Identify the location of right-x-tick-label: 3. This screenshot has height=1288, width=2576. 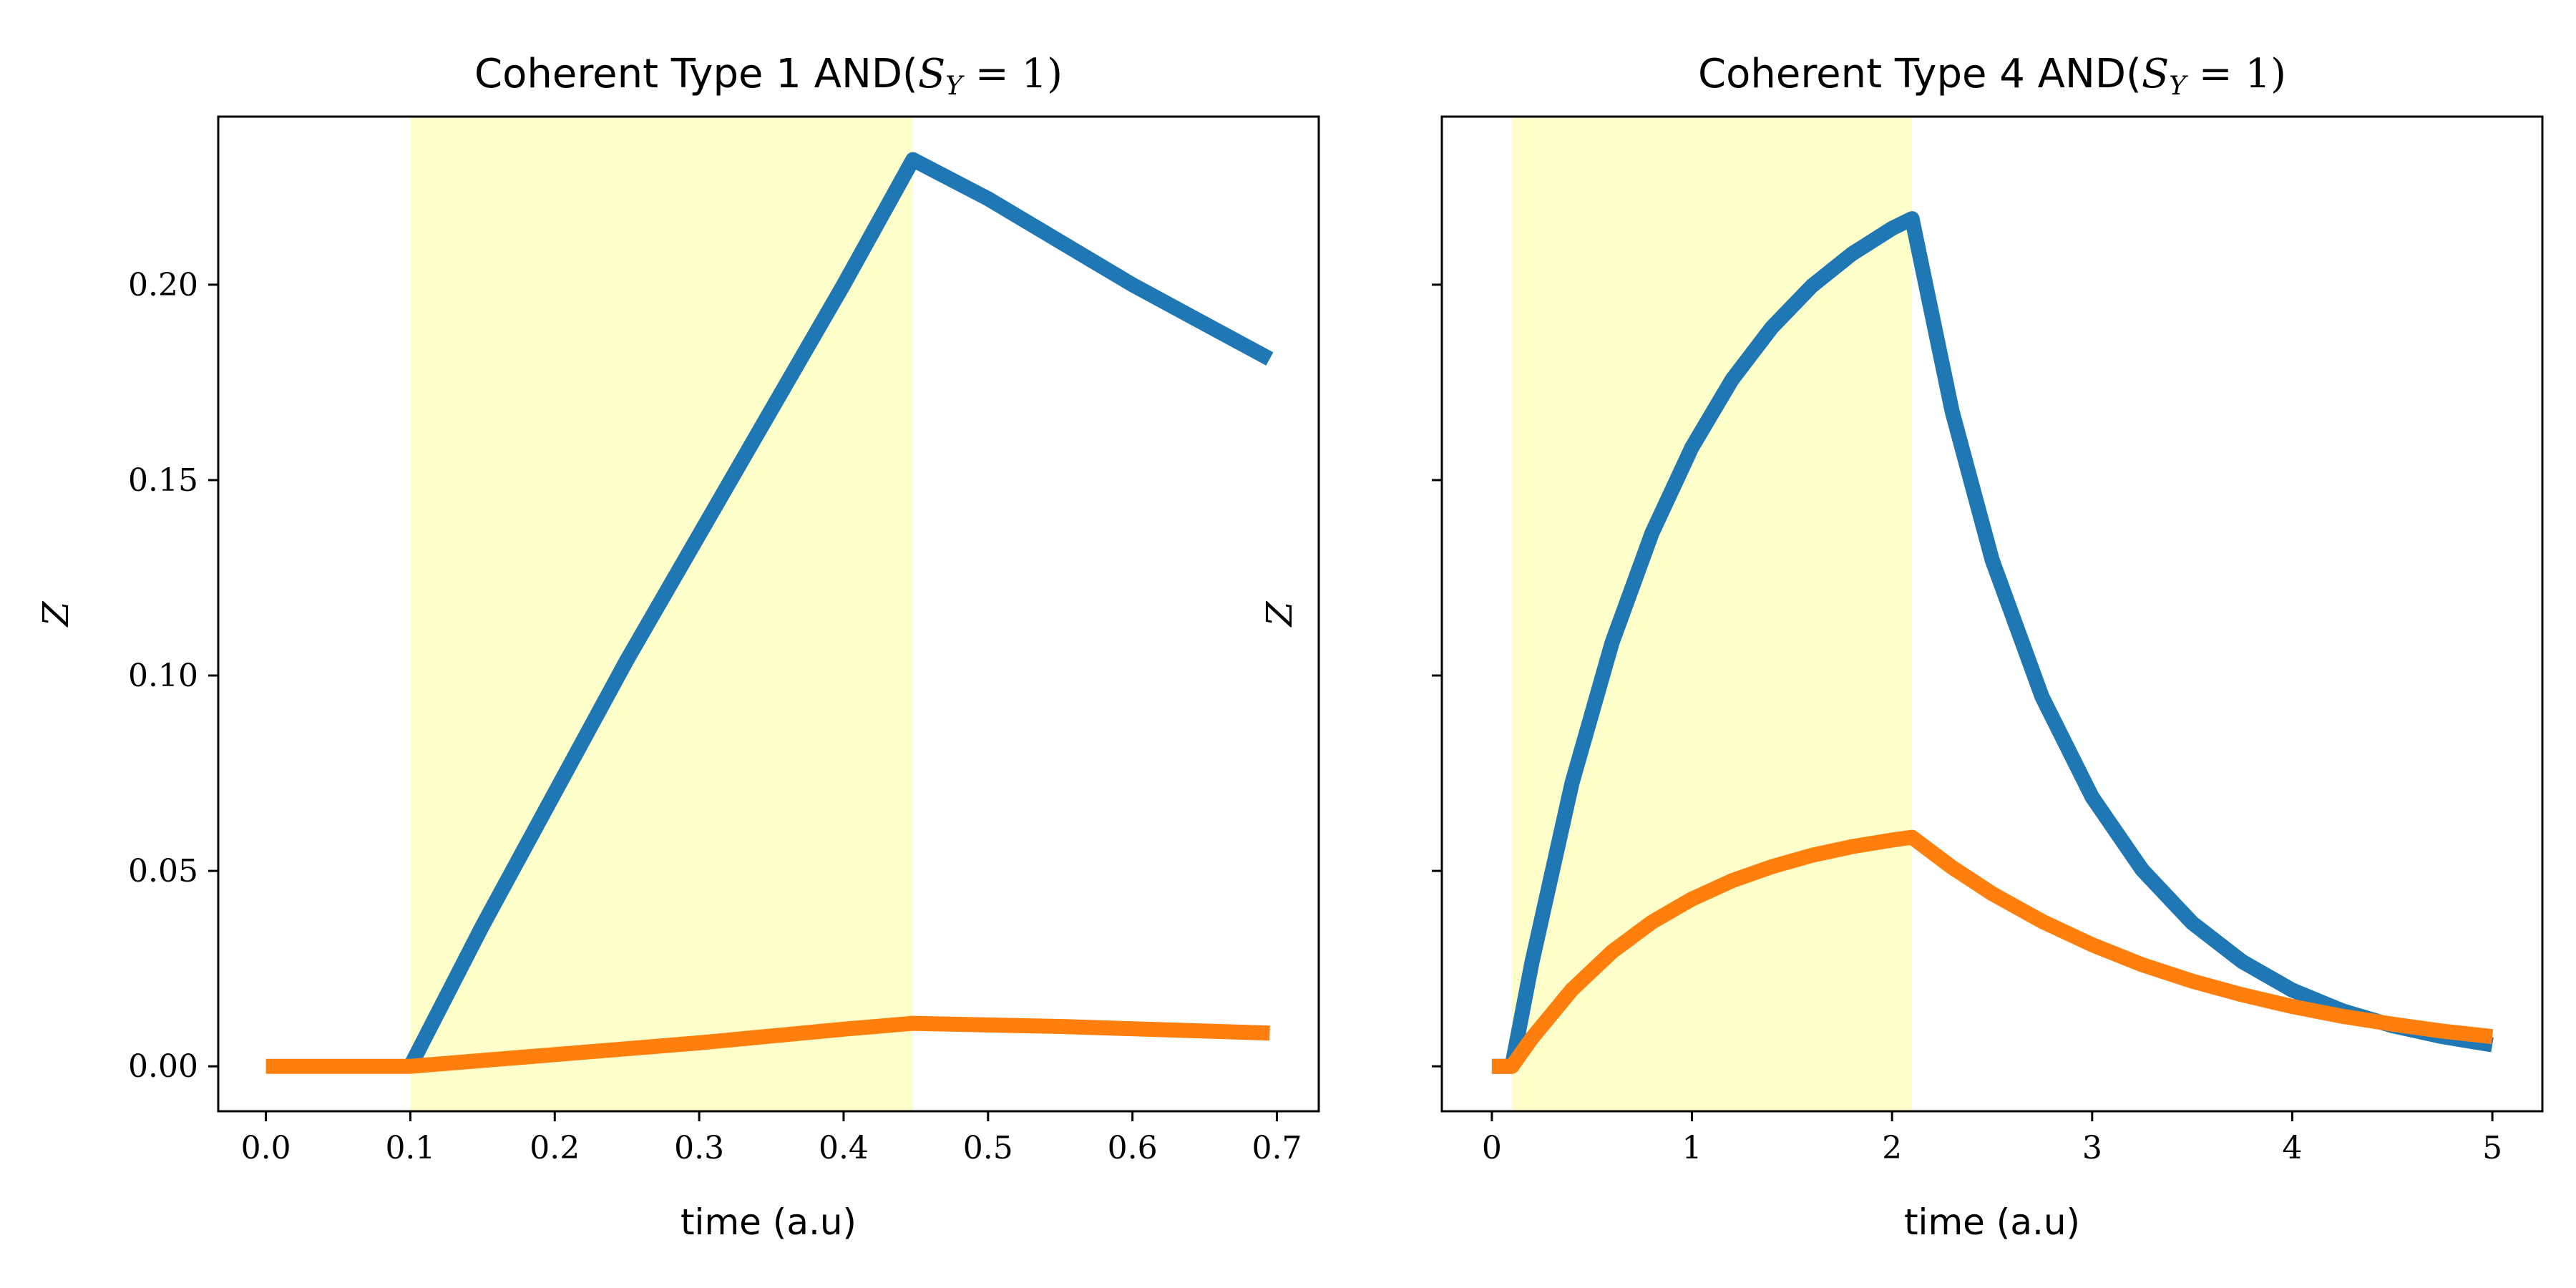
(2092, 1148).